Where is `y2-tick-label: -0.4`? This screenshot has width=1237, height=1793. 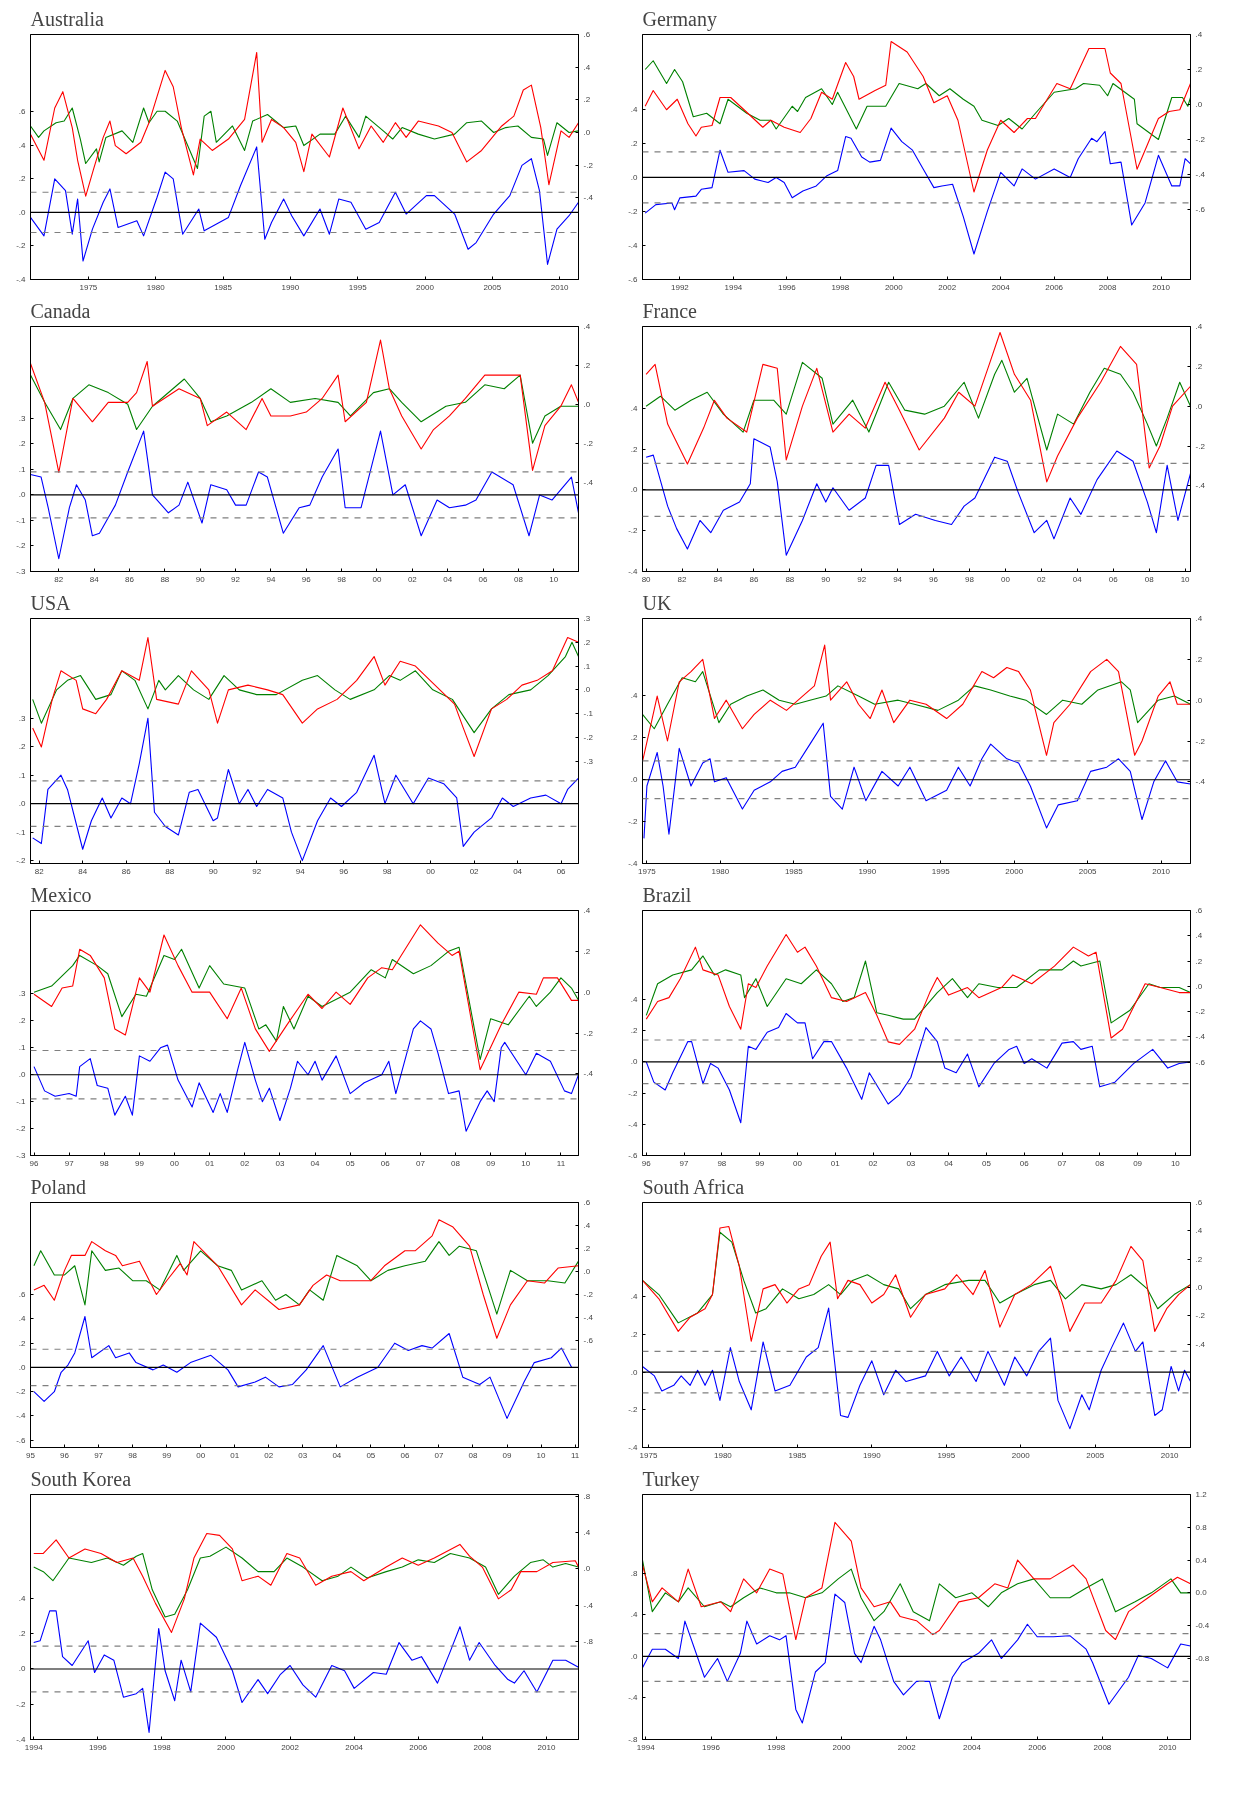 y2-tick-label: -0.4 is located at coordinates (1202, 1626).